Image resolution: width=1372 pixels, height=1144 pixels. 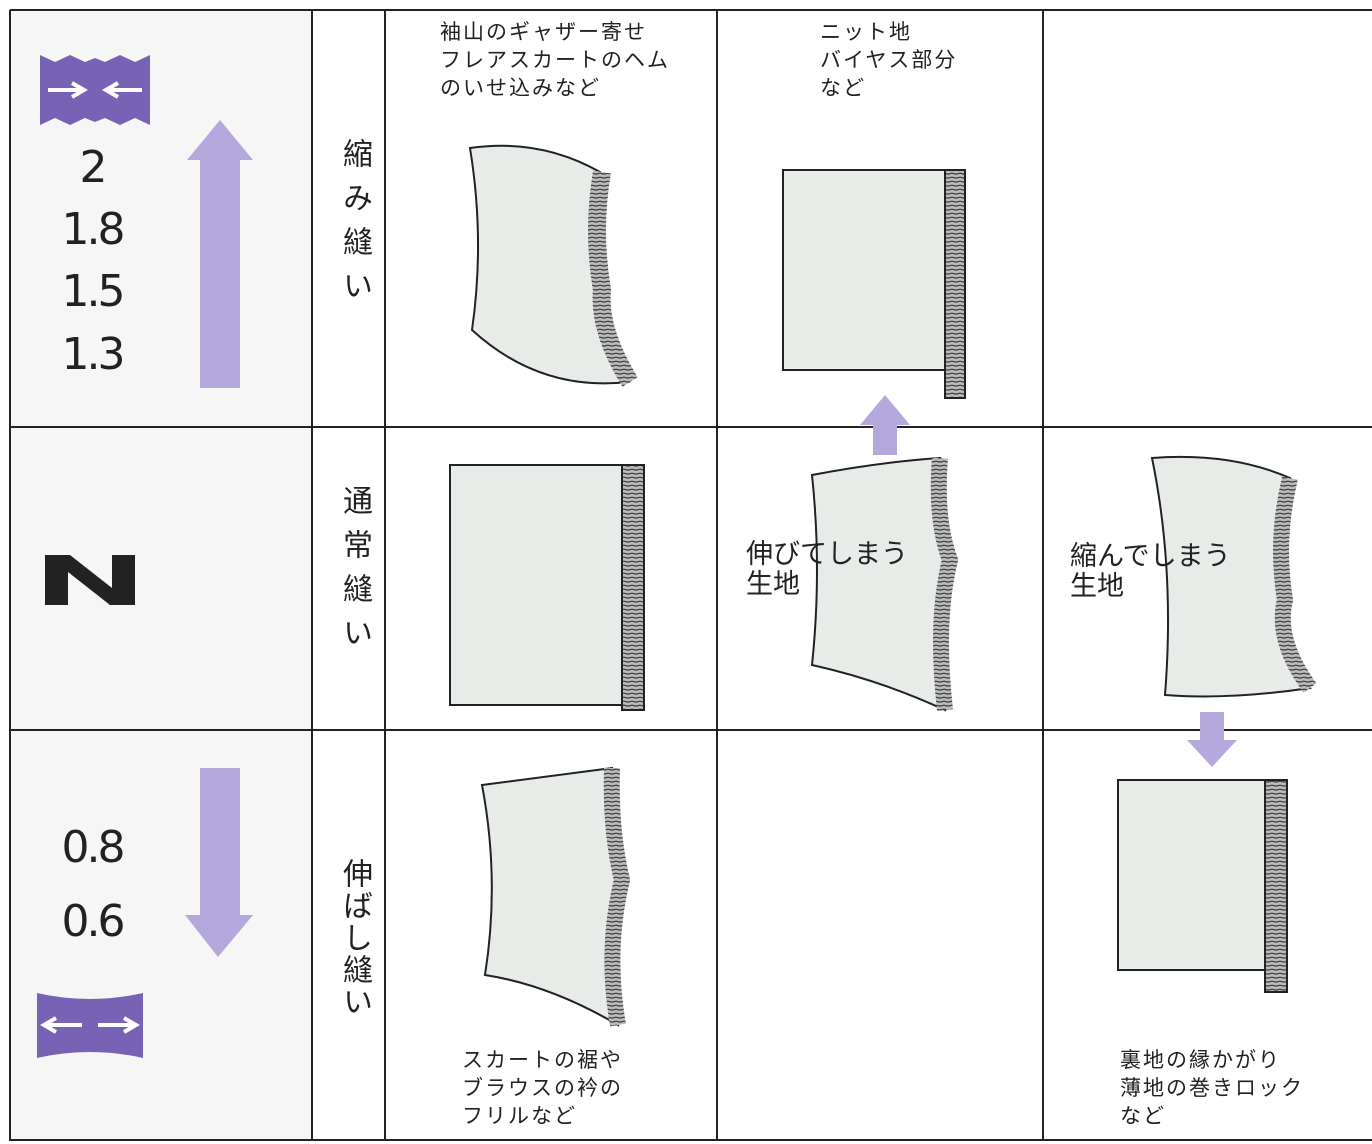 What do you see at coordinates (95, 90) in the screenshot?
I see `shrink-icon` at bounding box center [95, 90].